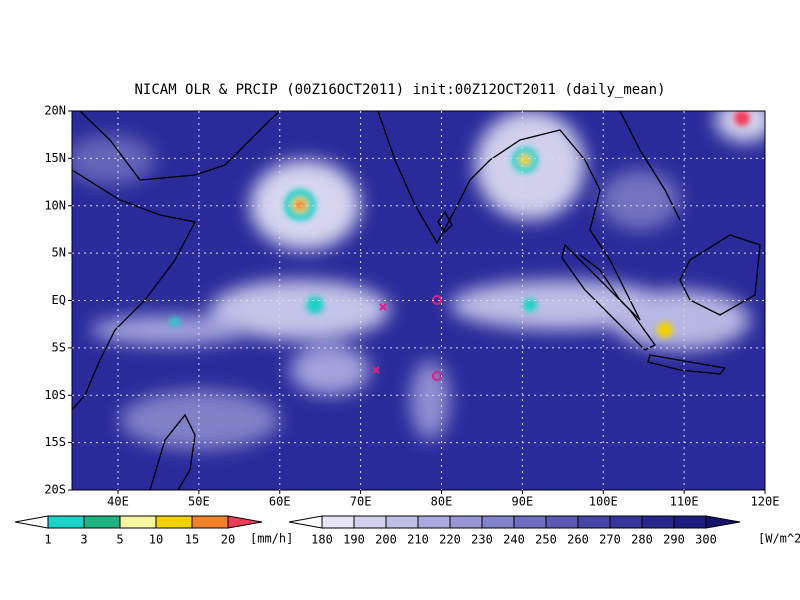 This screenshot has height=600, width=800. What do you see at coordinates (442, 502) in the screenshot?
I see `lon-label: 80E` at bounding box center [442, 502].